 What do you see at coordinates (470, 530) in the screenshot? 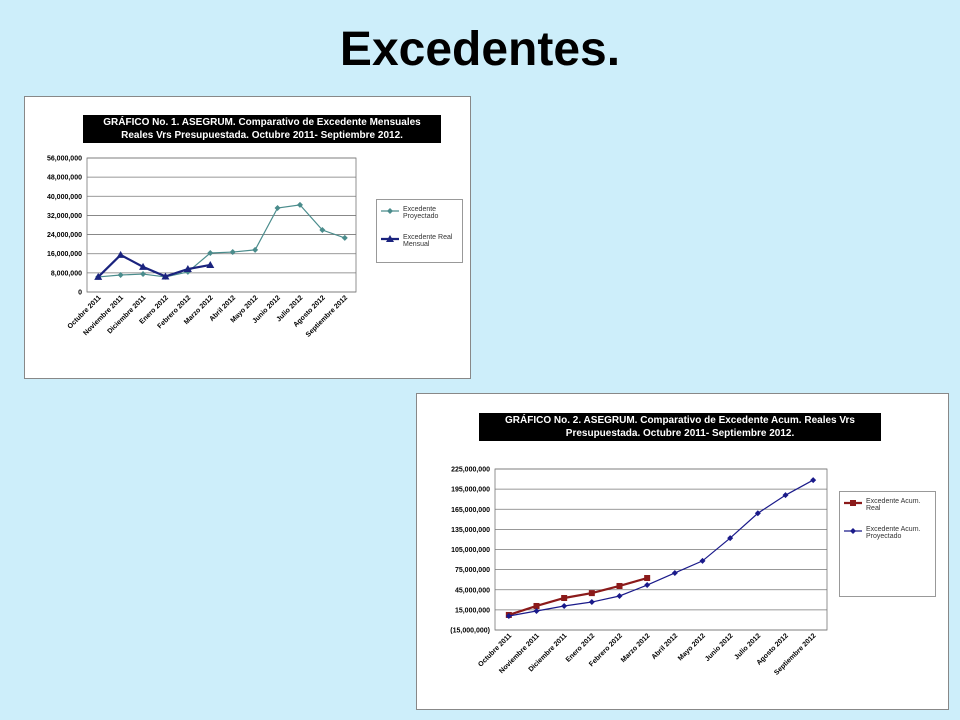
I see `y-tick-label: 135,000,000` at bounding box center [470, 530].